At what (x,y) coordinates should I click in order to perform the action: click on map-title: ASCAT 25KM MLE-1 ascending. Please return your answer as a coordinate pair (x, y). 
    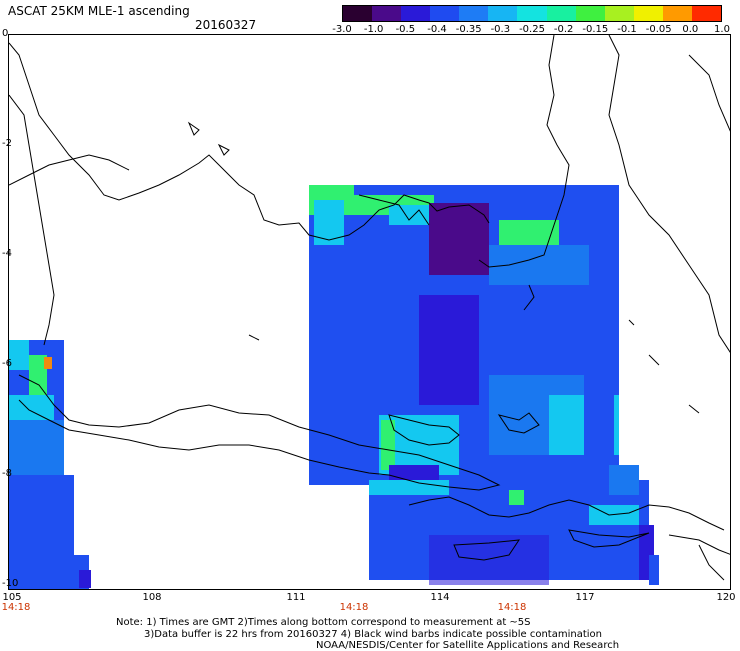
    Looking at the image, I should click on (99, 11).